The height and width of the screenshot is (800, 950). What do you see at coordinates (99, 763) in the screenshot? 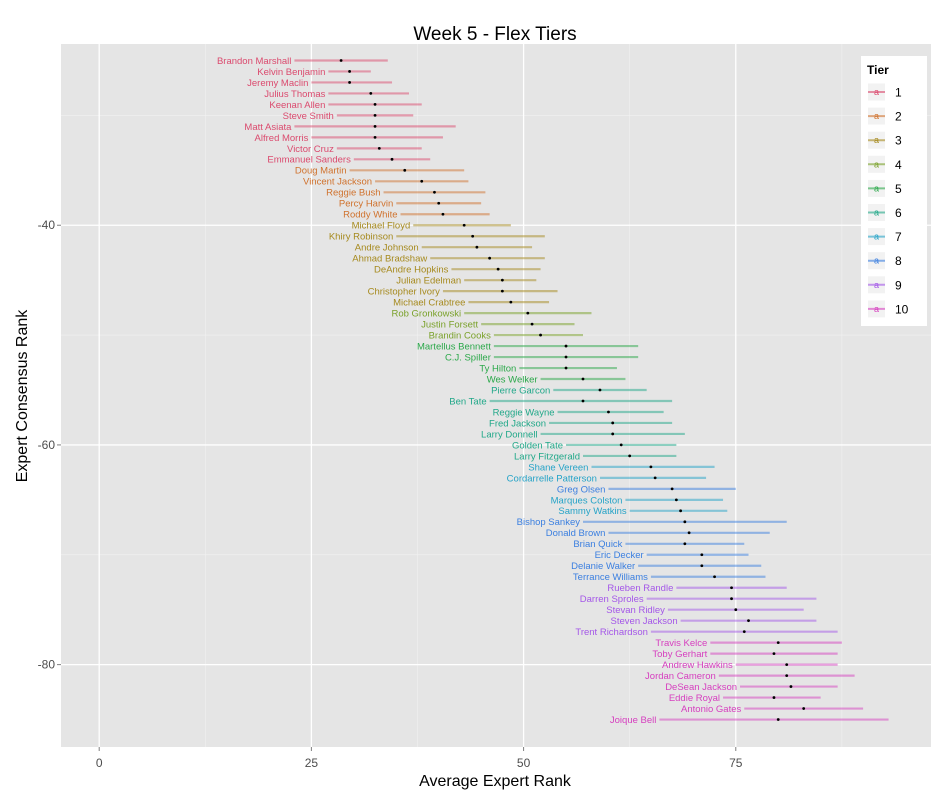
I see `x-tick-label: 0` at bounding box center [99, 763].